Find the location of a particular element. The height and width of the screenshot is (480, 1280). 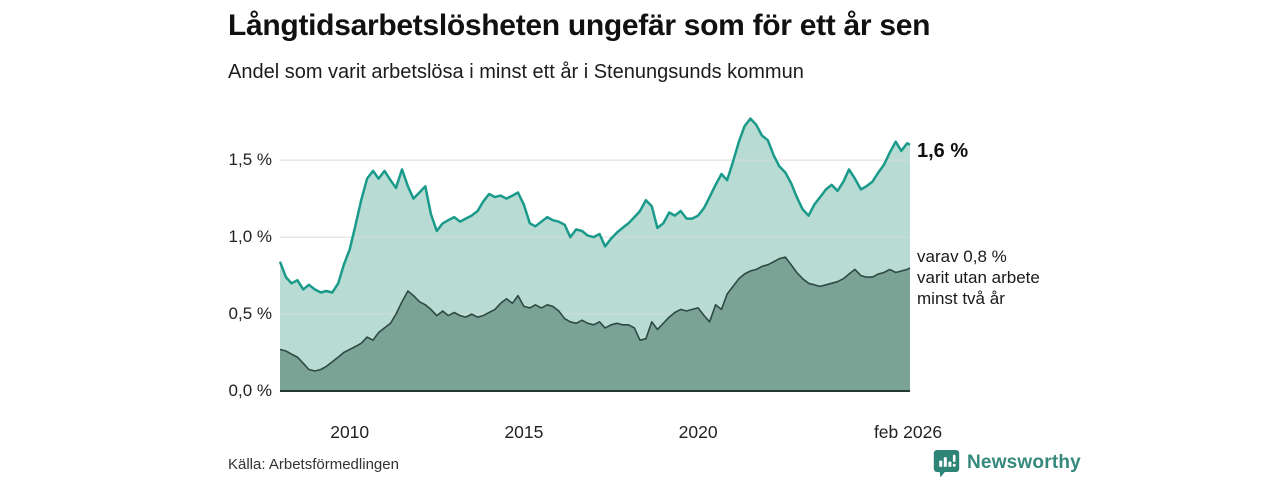

two-year-annotation-line-3: minst två år is located at coordinates (961, 298).